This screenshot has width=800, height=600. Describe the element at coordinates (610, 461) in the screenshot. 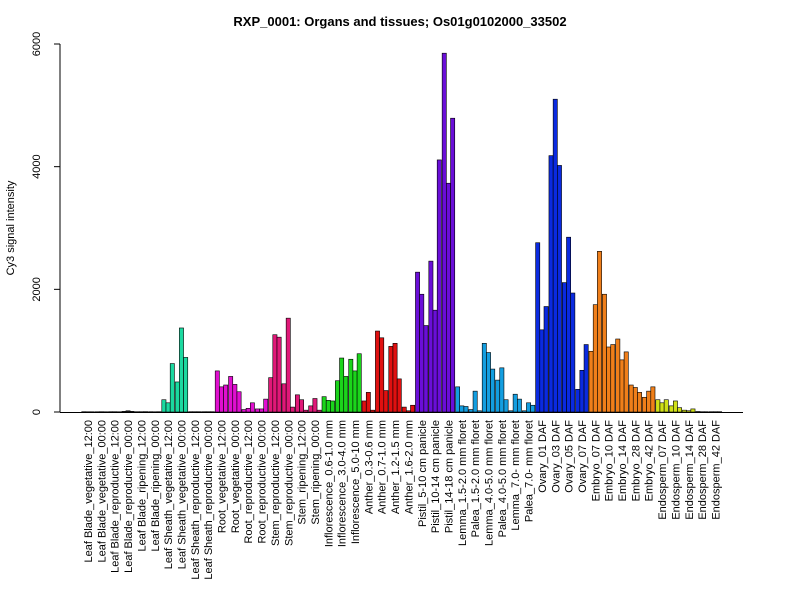

I see `x-tick-label: Embryo_10 DAF` at that location.